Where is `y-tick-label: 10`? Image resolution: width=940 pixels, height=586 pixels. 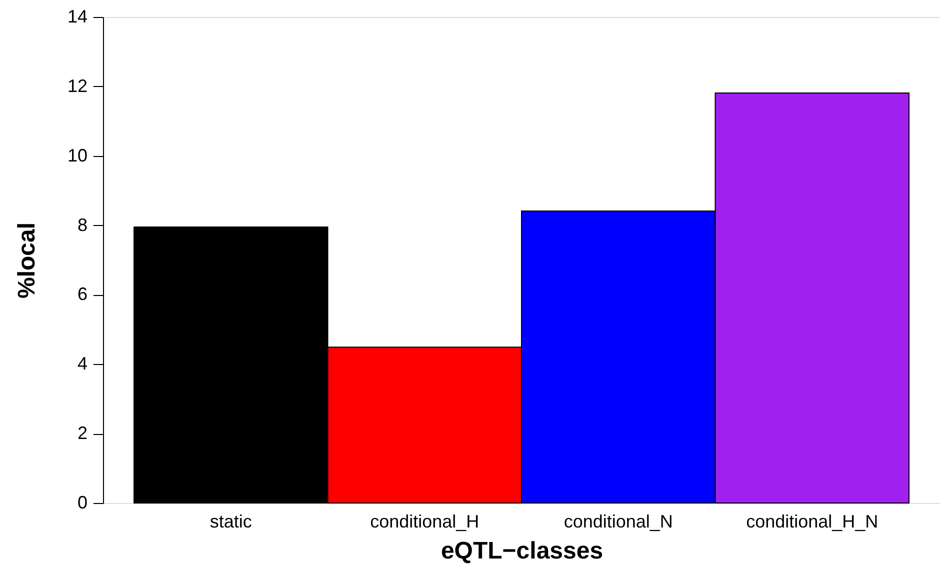 y-tick-label: 10 is located at coordinates (77, 155).